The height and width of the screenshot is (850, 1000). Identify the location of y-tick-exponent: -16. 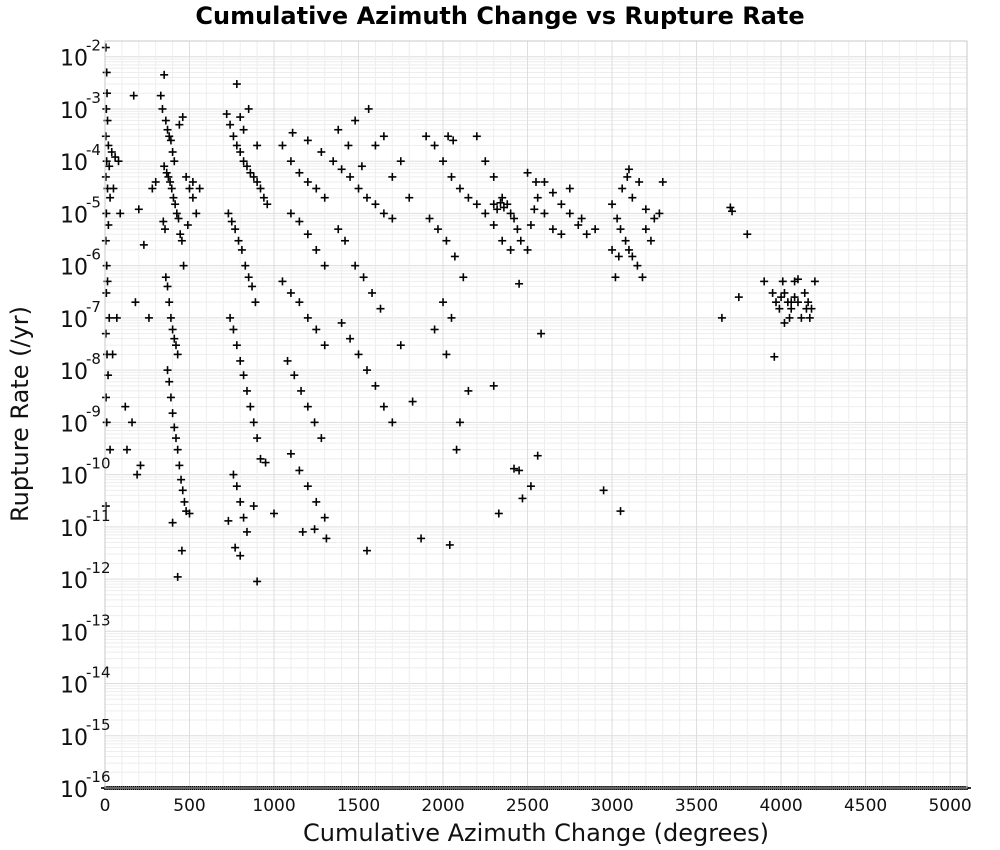
(98, 777).